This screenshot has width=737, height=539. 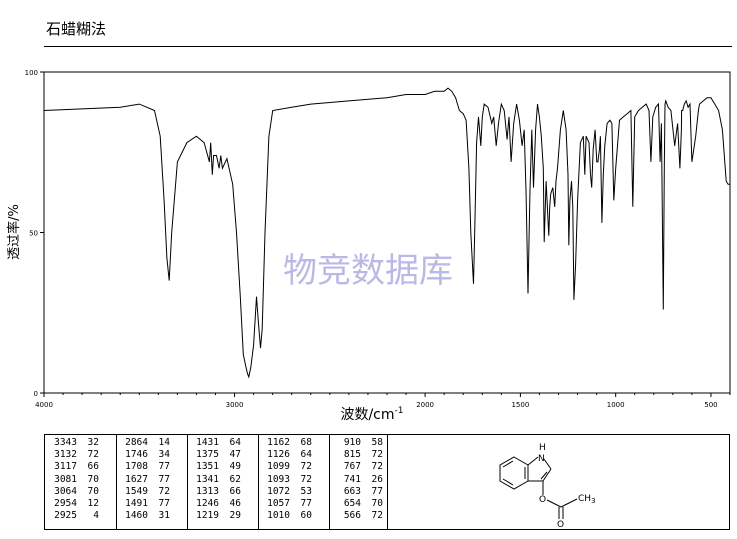 I want to click on peak-wavenumber: 741, so click(x=352, y=479).